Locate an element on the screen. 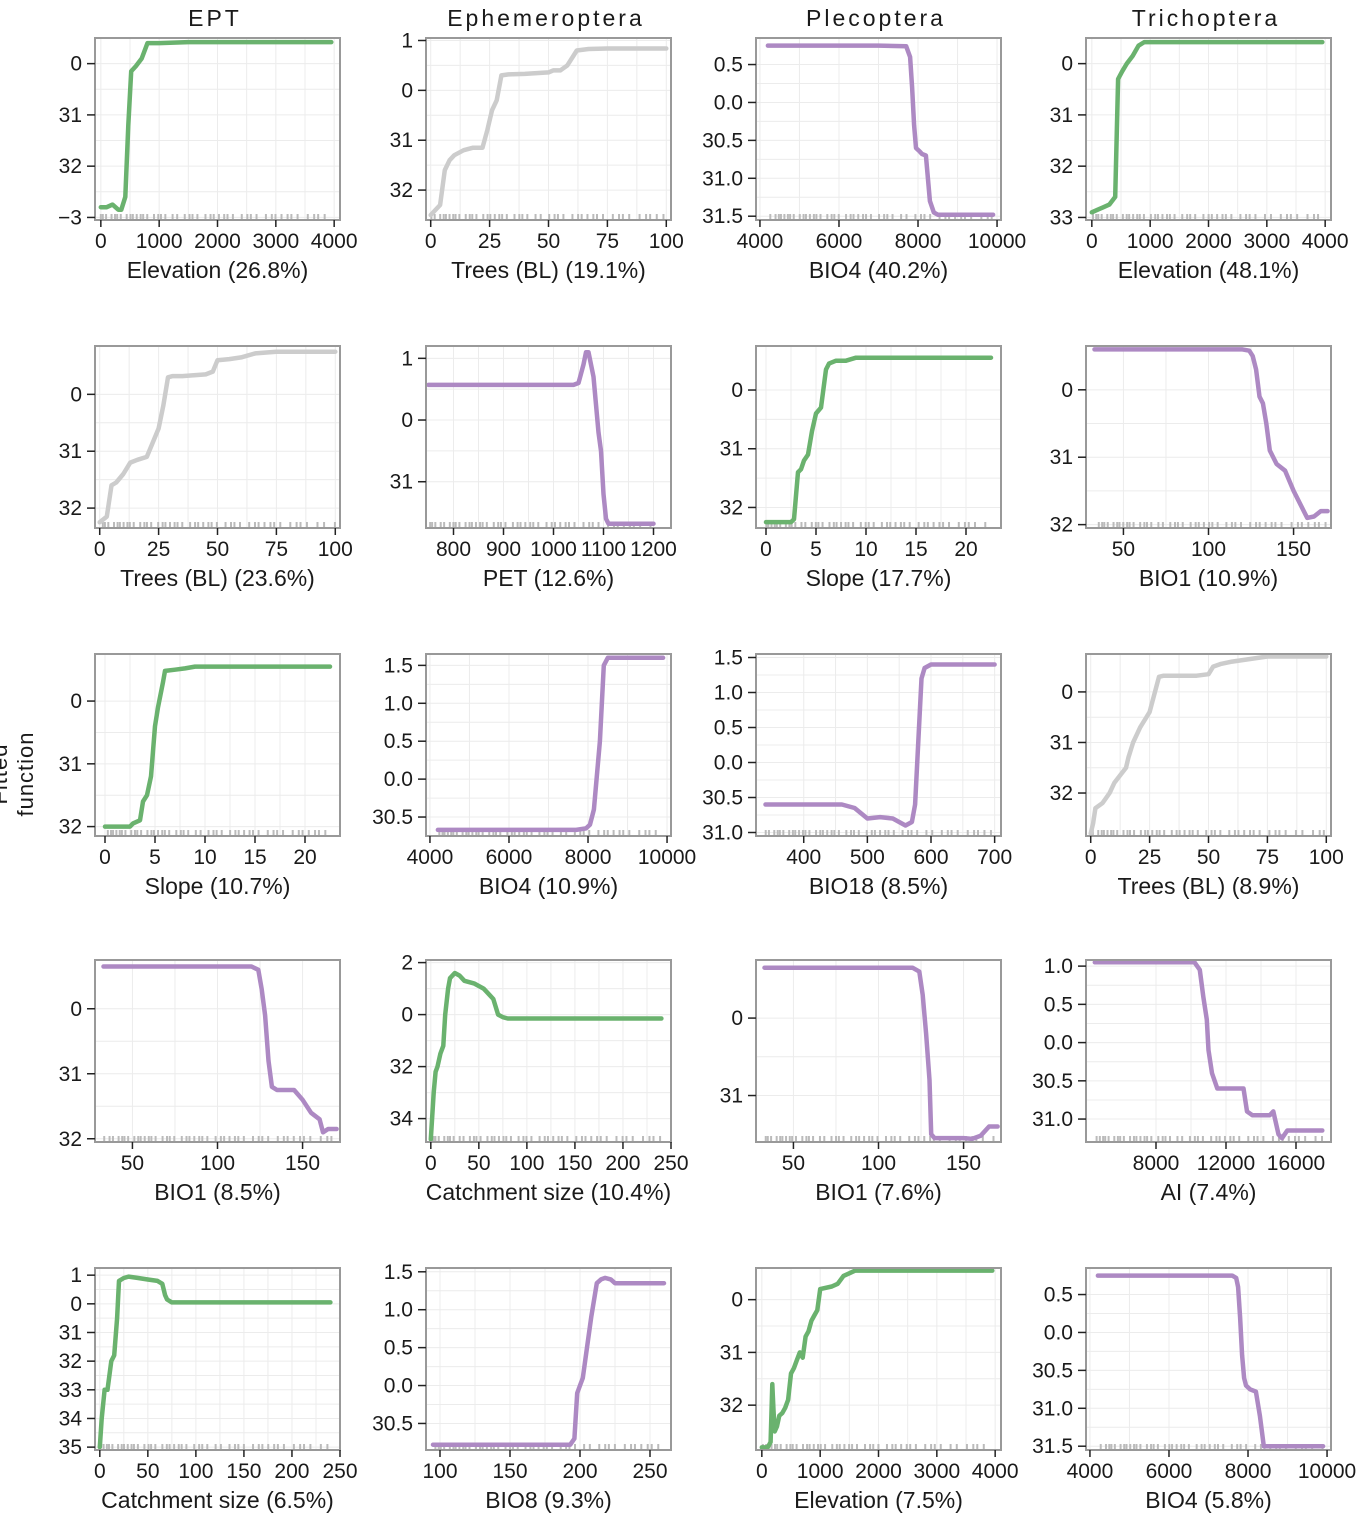 The image size is (1360, 1519). x-tick-label: 1200 is located at coordinates (653, 549).